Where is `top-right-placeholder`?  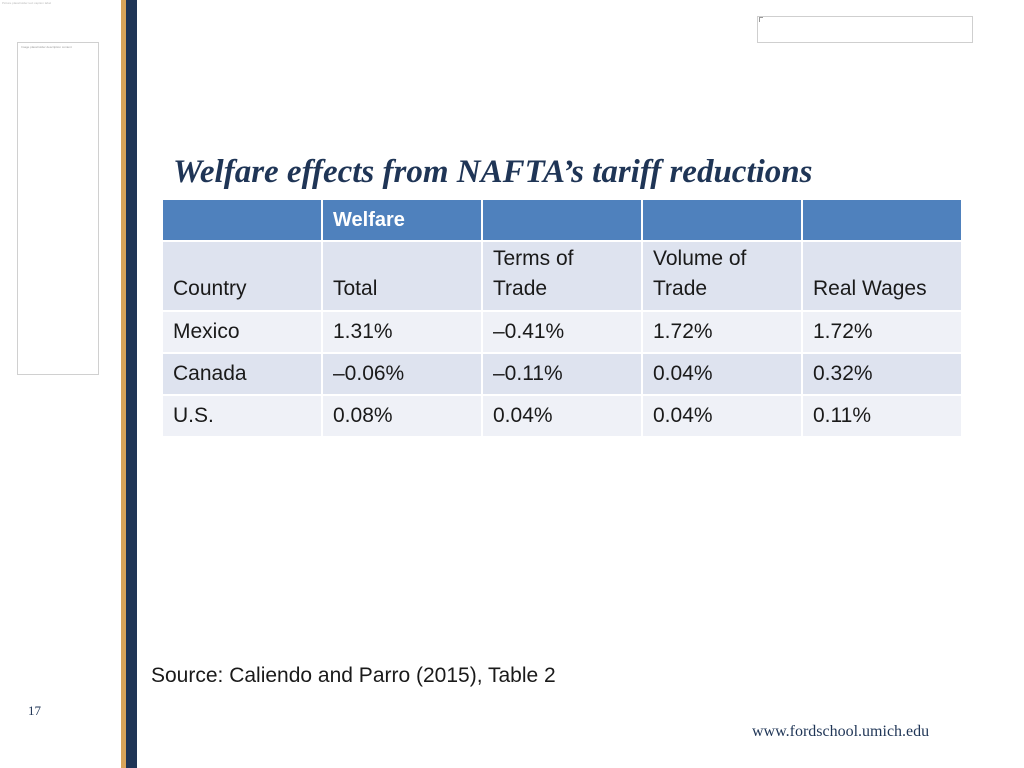
top-right-placeholder is located at coordinates (865, 29).